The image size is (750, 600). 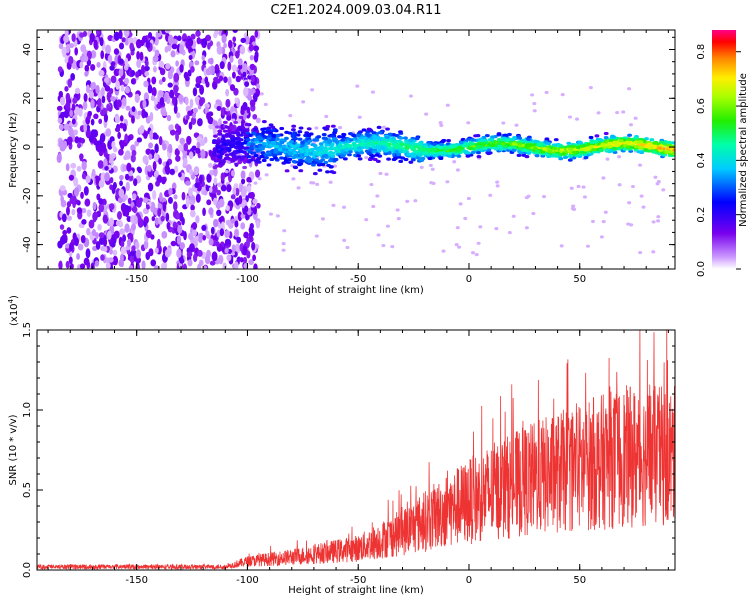 I want to click on x-tick-label: -100, so click(x=247, y=580).